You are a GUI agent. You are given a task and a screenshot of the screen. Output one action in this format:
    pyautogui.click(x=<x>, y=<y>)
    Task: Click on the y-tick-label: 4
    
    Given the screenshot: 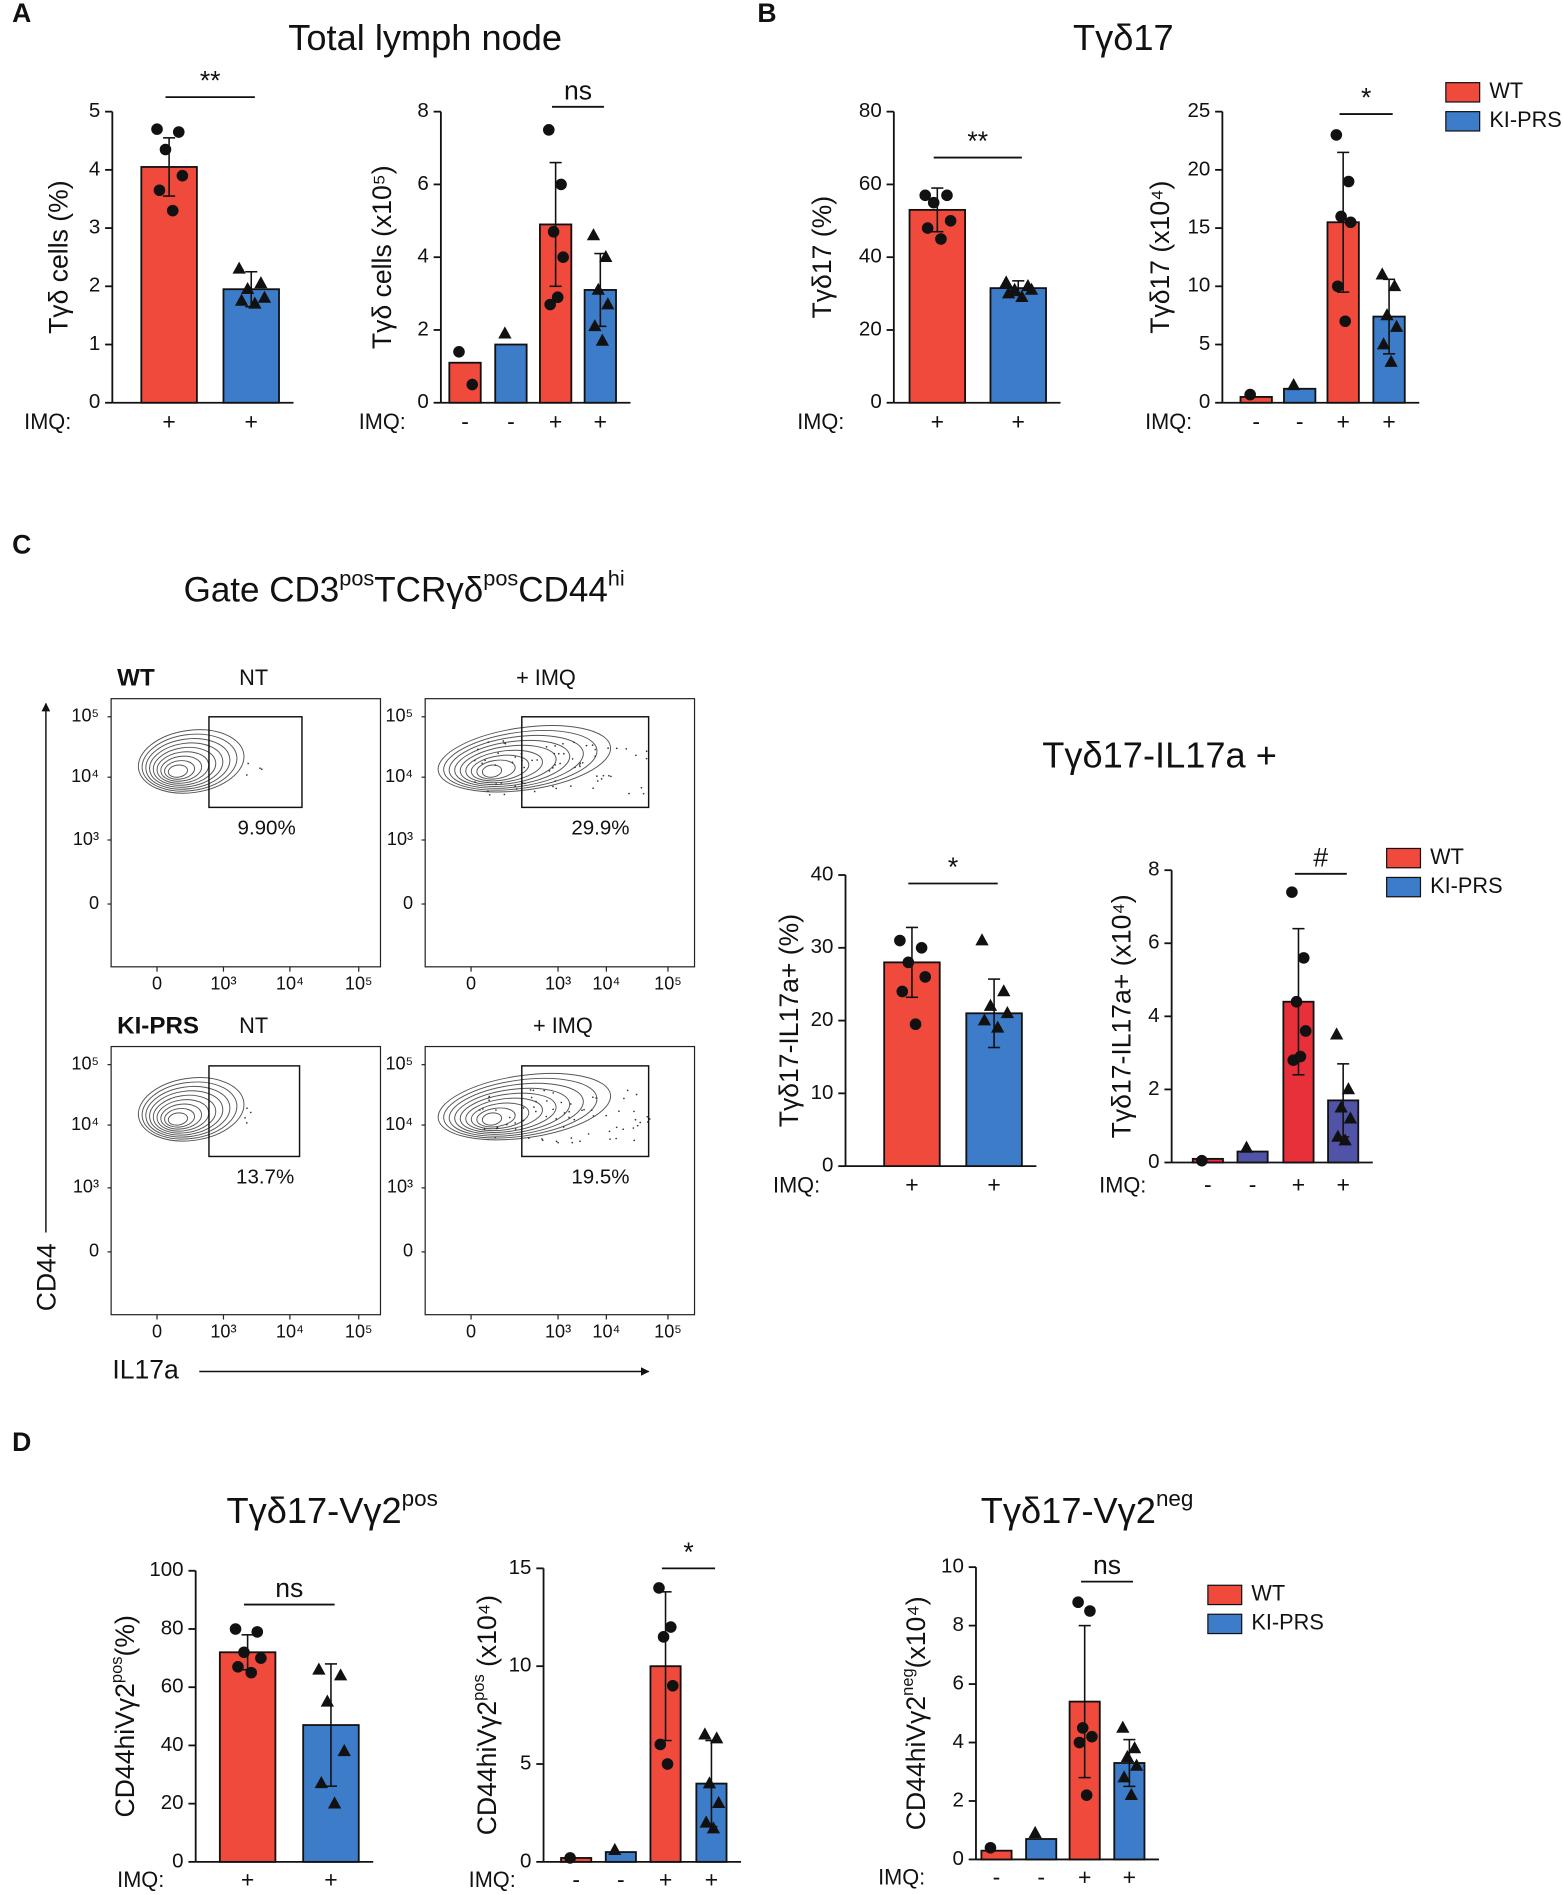 What is the action you would take?
    pyautogui.click(x=422, y=256)
    